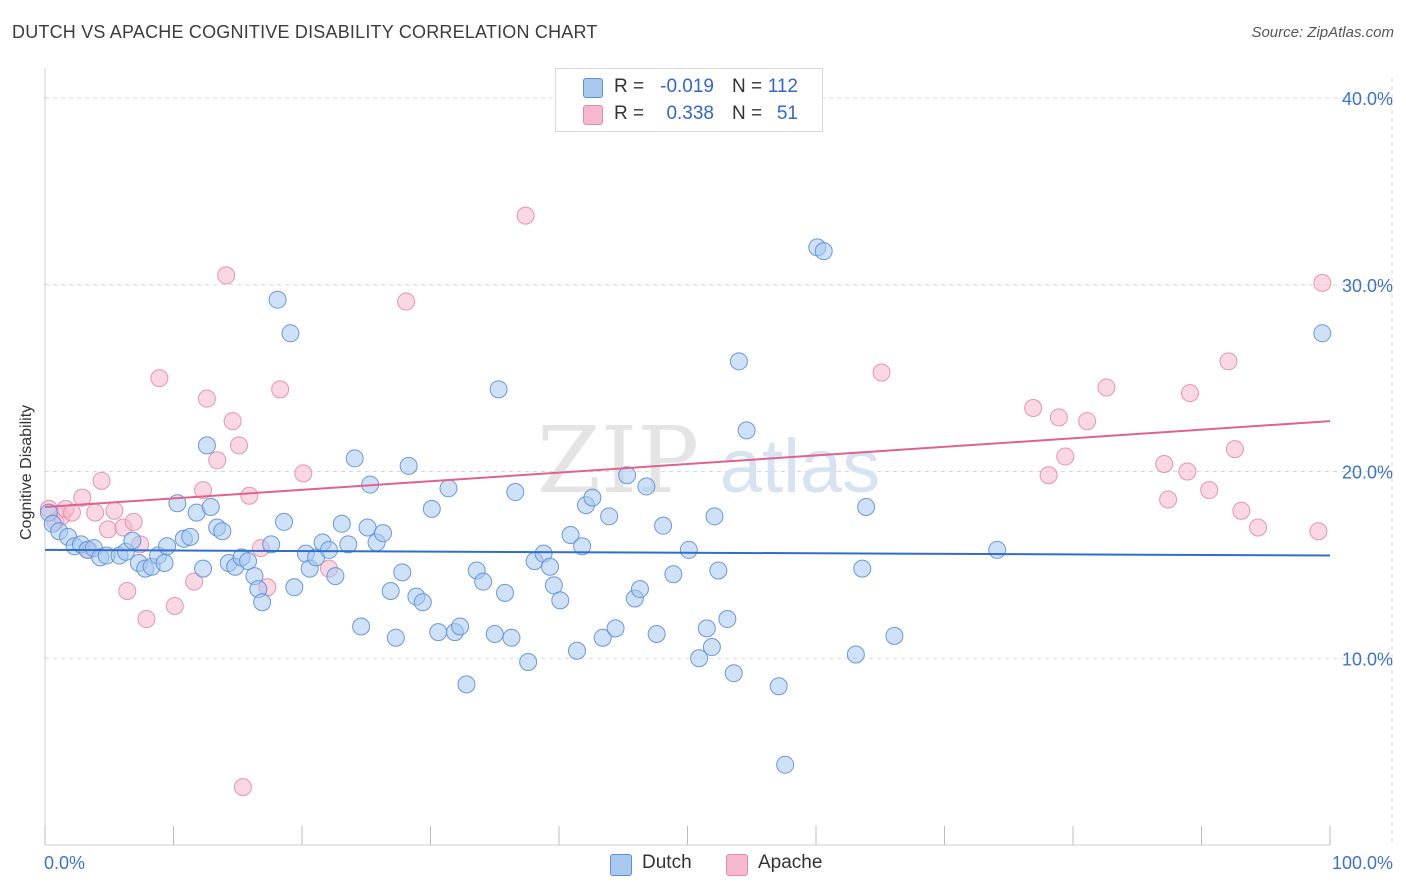  I want to click on legend-row-apache: R = 0.338 N = 51, so click(689, 114).